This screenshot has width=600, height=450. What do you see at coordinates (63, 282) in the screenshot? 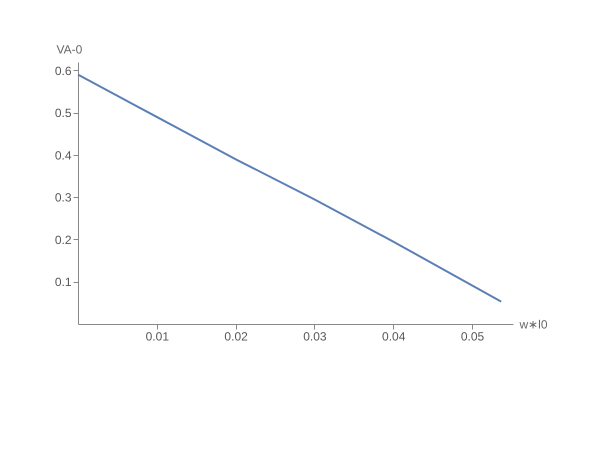
I see `y-tick-label: 0.1` at bounding box center [63, 282].